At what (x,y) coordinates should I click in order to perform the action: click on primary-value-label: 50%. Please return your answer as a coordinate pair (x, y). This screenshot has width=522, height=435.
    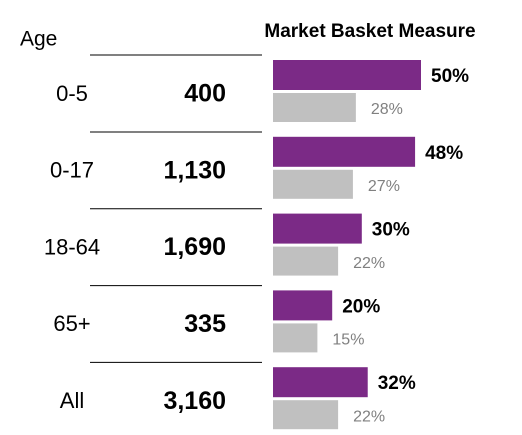
    Looking at the image, I should click on (450, 76).